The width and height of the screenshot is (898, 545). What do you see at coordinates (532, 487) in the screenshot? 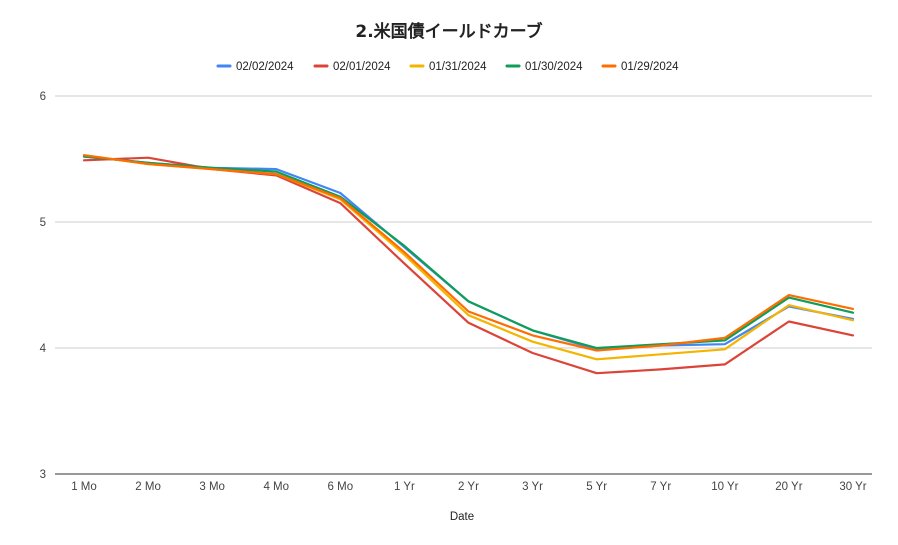
I see `x-tick-label: 3 Yr` at bounding box center [532, 487].